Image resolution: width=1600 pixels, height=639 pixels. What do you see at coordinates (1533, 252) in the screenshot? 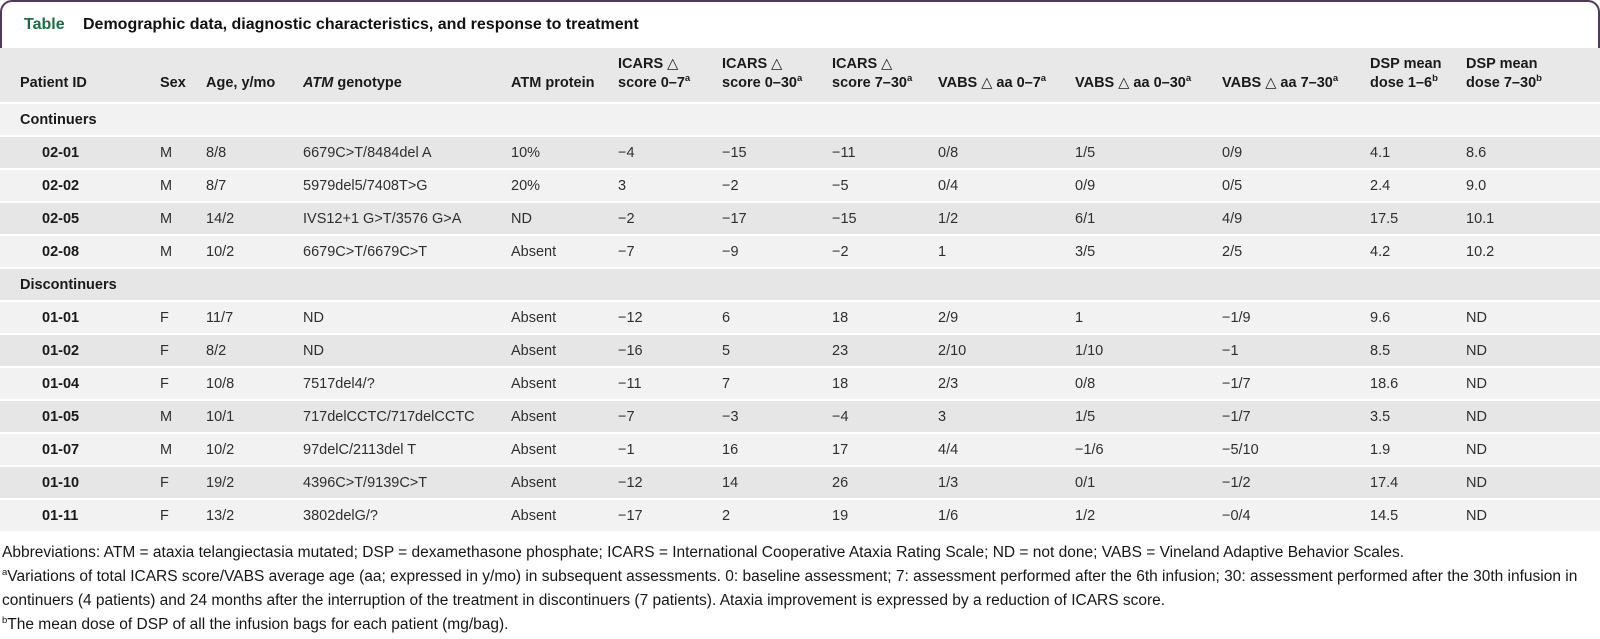
I see `data-cell: 10.2` at bounding box center [1533, 252].